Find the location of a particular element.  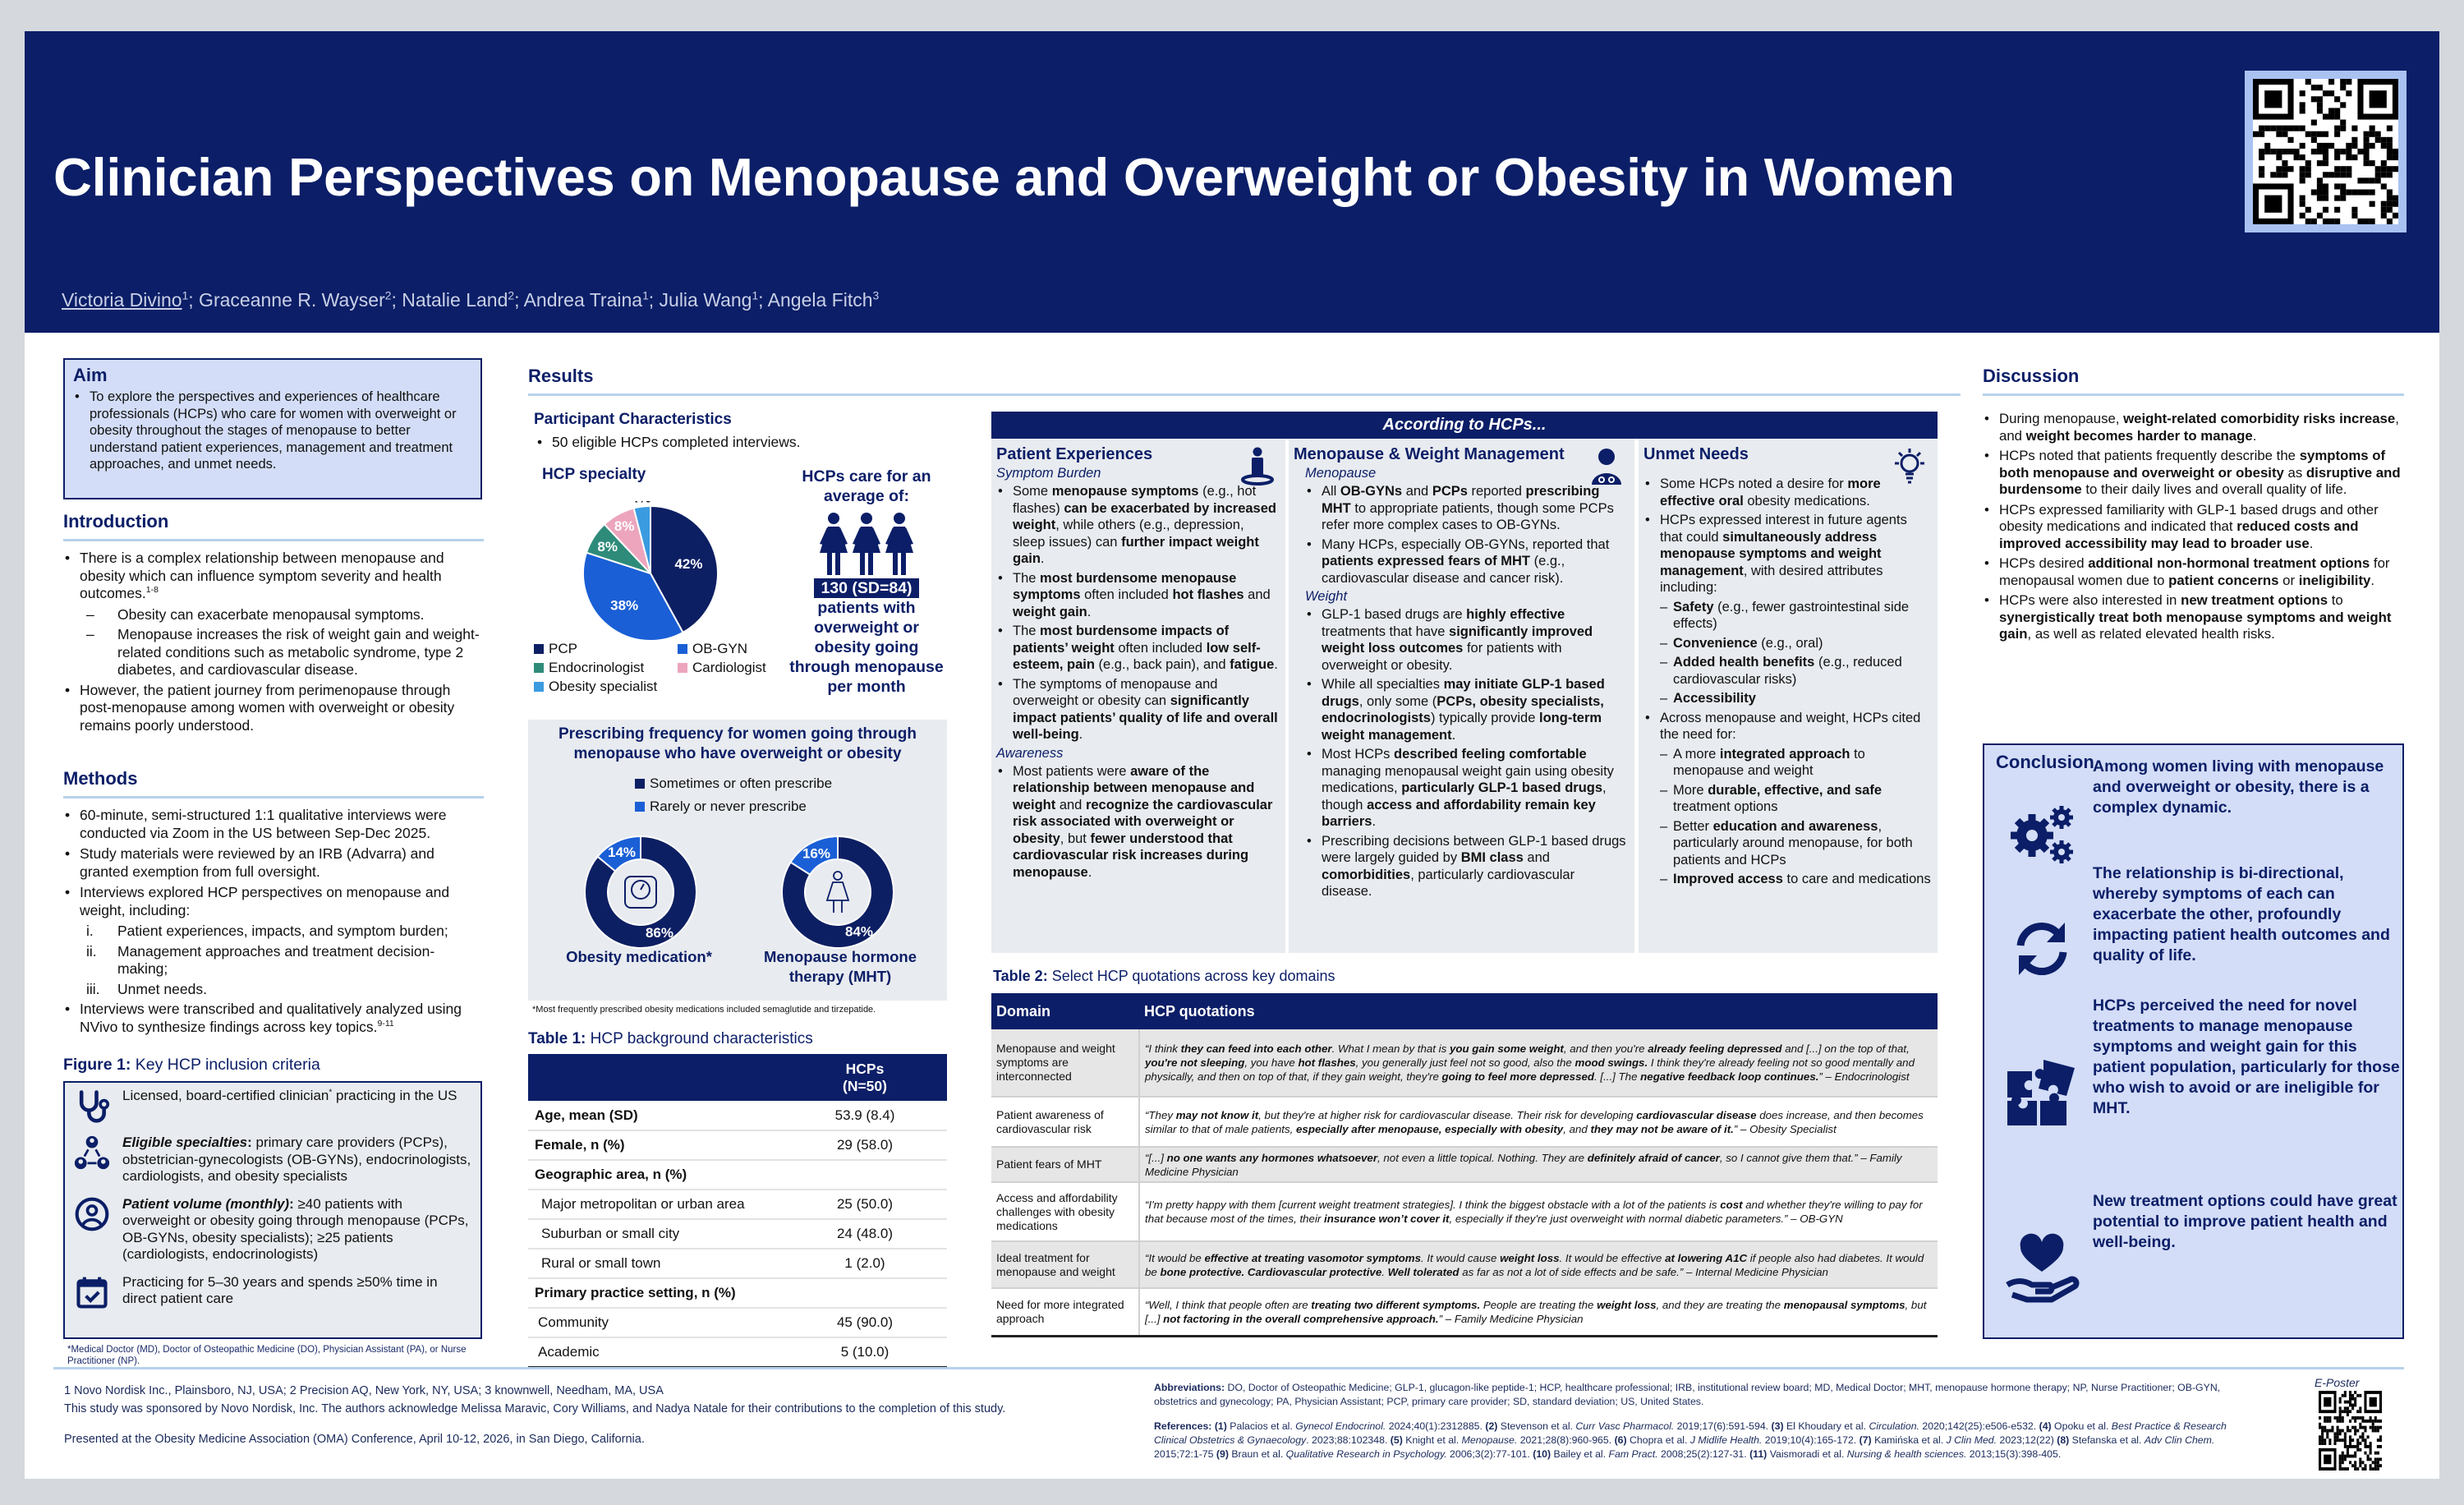

text-run: and is located at coordinates (1257, 594).